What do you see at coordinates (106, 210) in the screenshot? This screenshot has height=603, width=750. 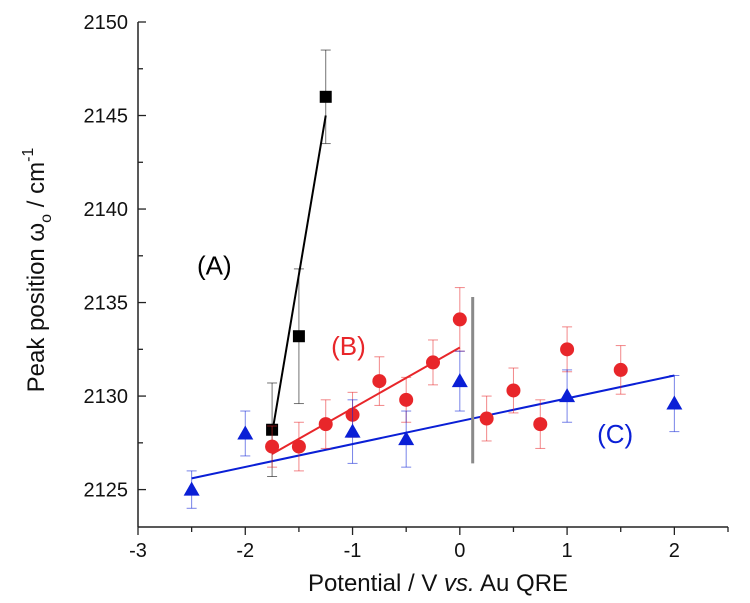 I see `y-tick-label: 2140` at bounding box center [106, 210].